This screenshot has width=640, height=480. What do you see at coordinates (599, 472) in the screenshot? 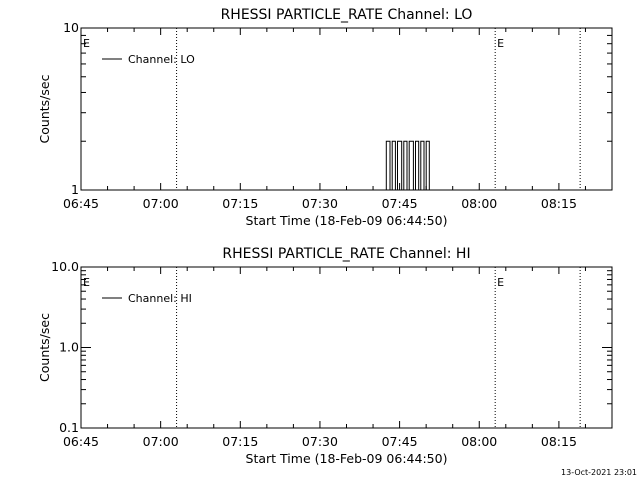
I see `footer-timestamp: 13-Oct-2021 23:01` at bounding box center [599, 472].